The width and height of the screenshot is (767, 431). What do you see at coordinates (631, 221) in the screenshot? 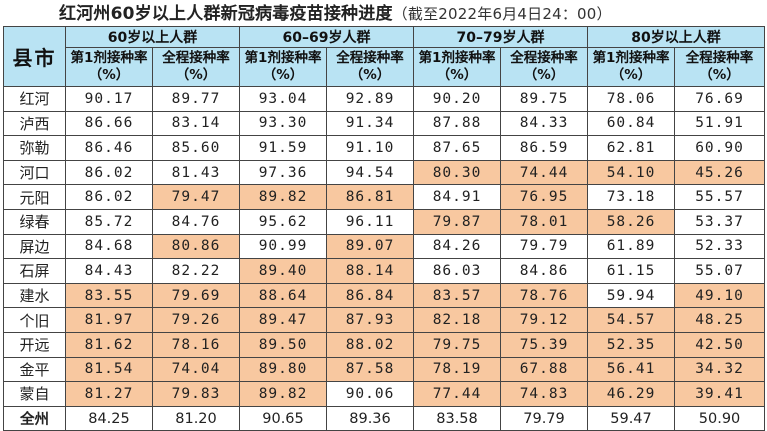
I see `first-dose-rate-cell: 58.26` at bounding box center [631, 221].